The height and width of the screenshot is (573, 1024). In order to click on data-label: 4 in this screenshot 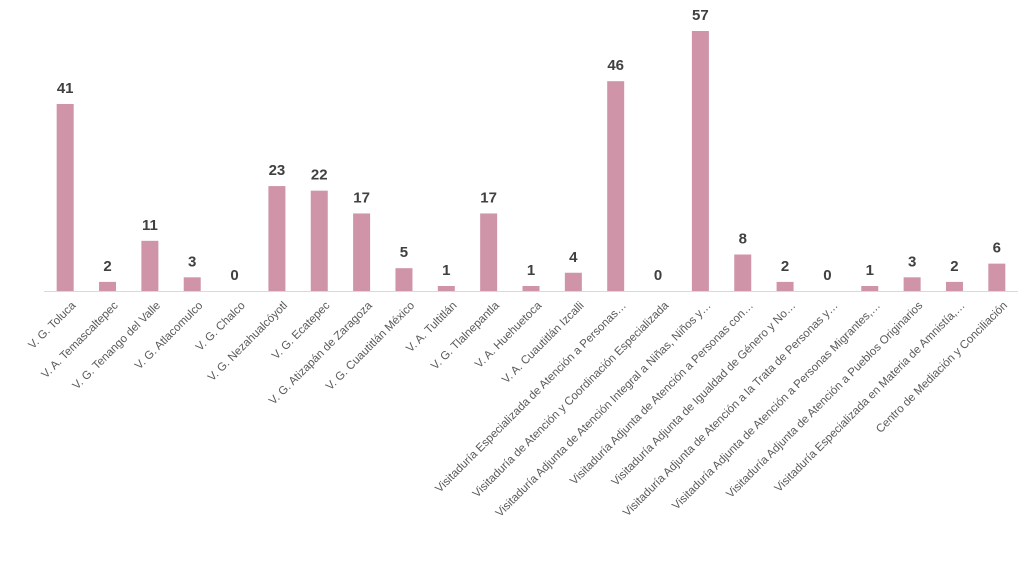, I will do `click(573, 257)`.